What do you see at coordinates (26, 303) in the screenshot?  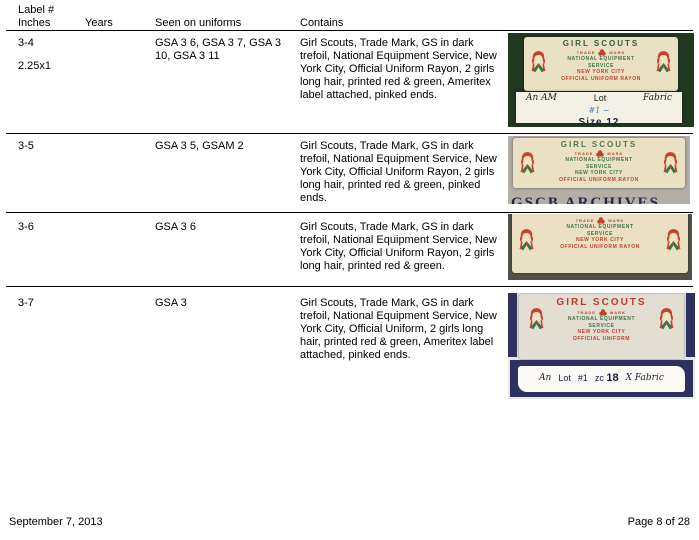 I see `label-number: 3-7` at bounding box center [26, 303].